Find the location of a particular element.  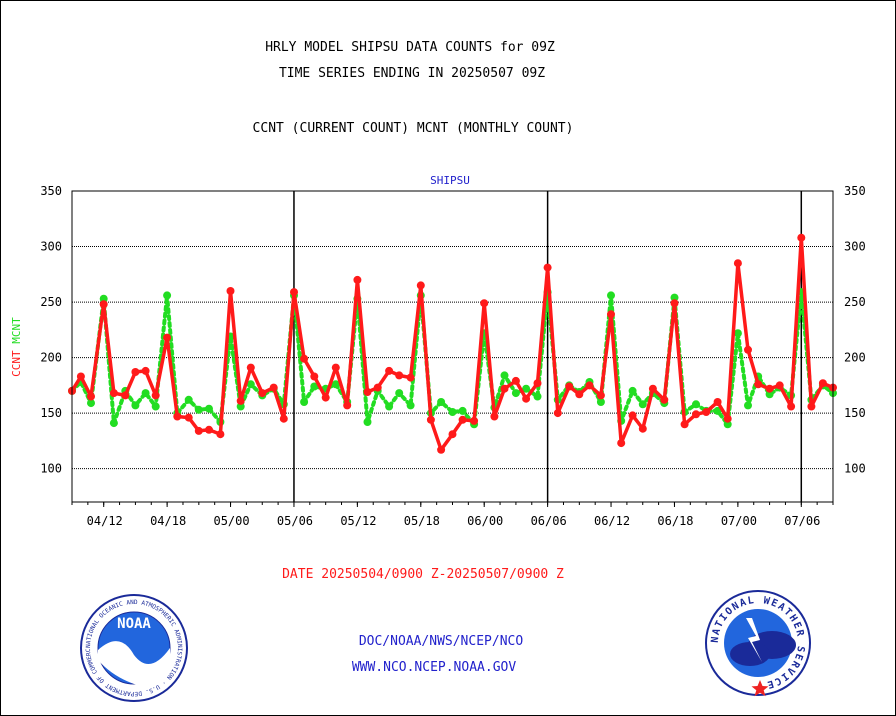

nws-logo: NATIONAL WEATHER SERVICE is located at coordinates (758, 643).